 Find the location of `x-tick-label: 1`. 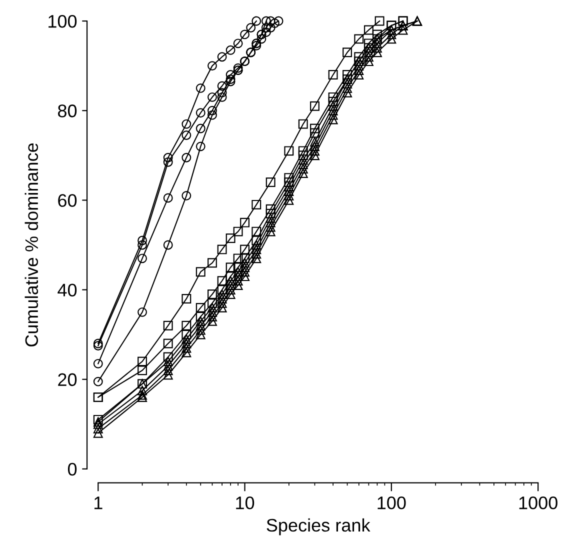

x-tick-label: 1 is located at coordinates (98, 503).